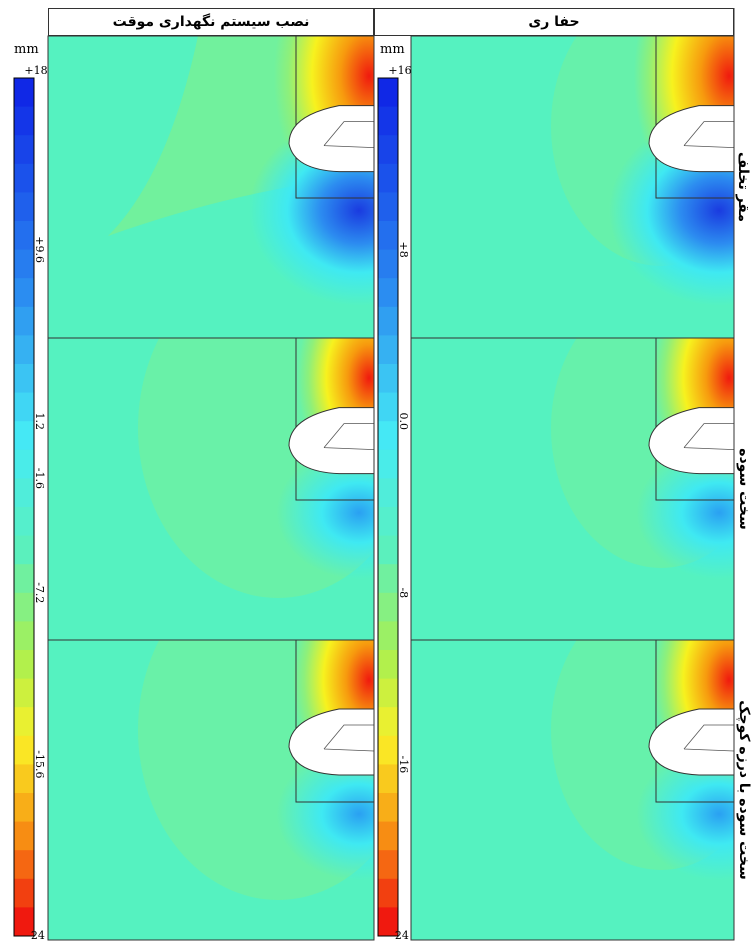  What do you see at coordinates (348, 135) in the screenshot?
I see `panel-r1-c1-tunnel-lines` at bounding box center [348, 135].